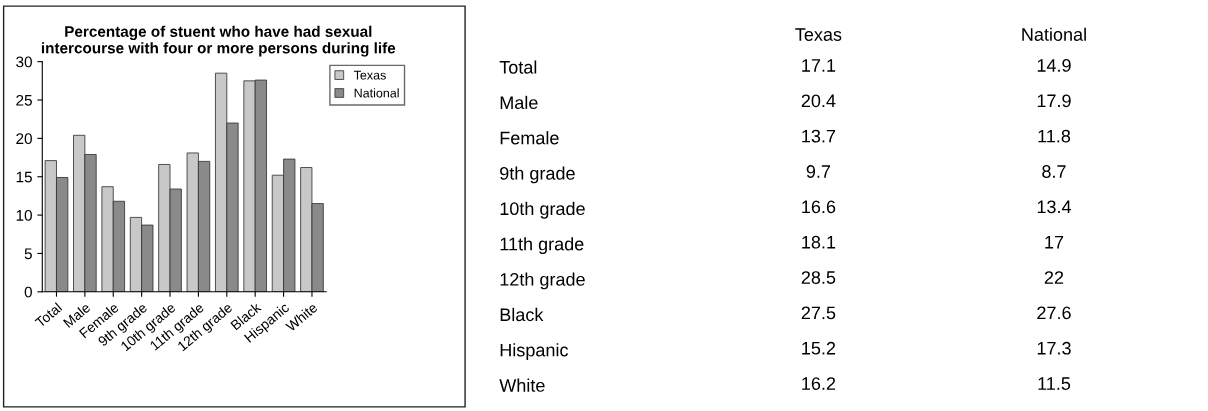  I want to click on data-label: 27.6, so click(1054, 313).